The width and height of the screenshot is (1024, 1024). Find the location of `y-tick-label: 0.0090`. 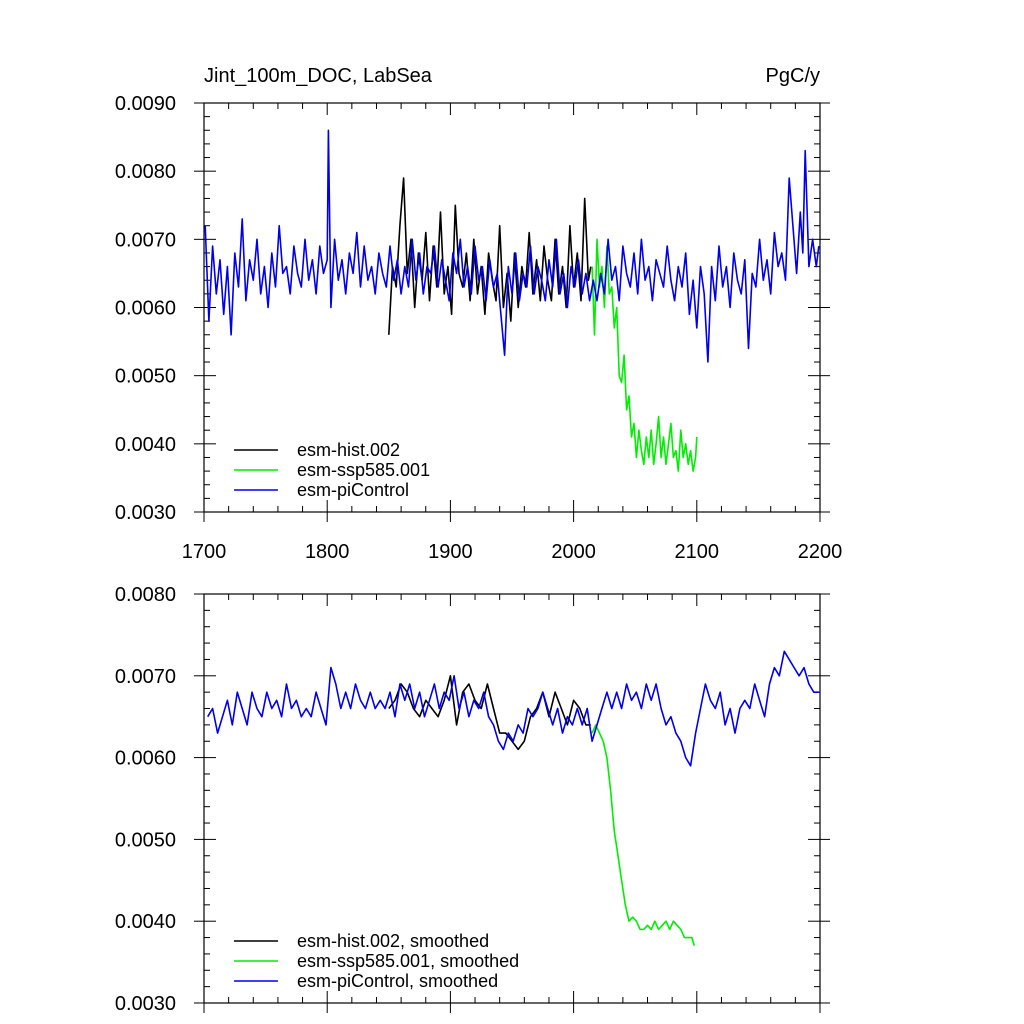

y-tick-label: 0.0090 is located at coordinates (145, 104).